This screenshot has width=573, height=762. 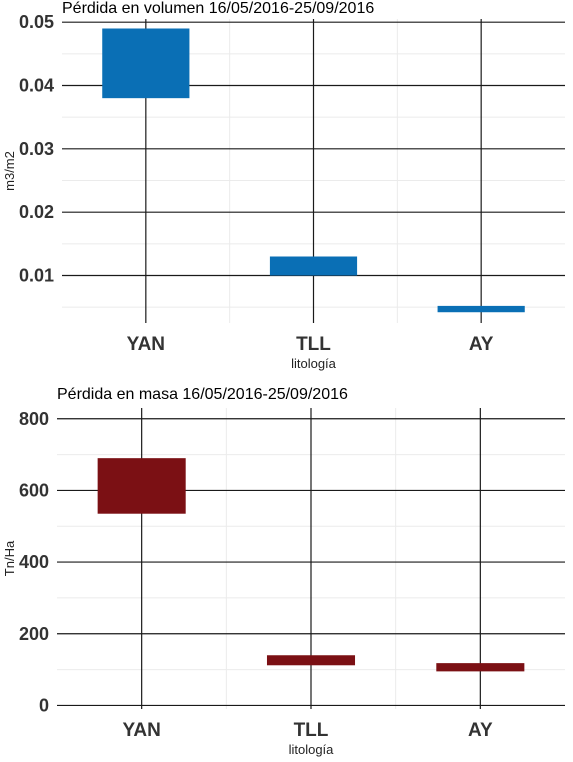 I want to click on y-tick-label: 0.03, so click(x=36, y=149).